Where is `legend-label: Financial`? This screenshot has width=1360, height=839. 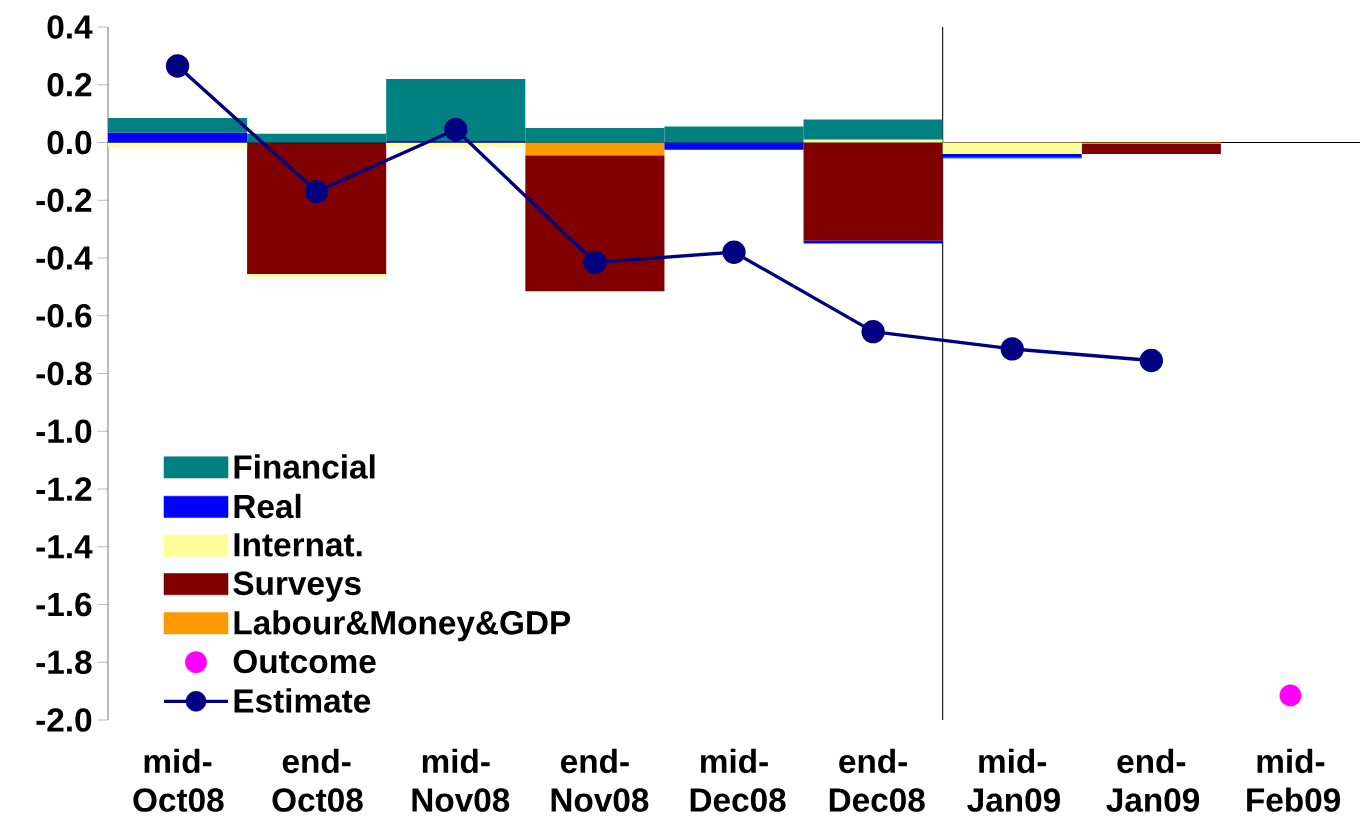 legend-label: Financial is located at coordinates (304, 466).